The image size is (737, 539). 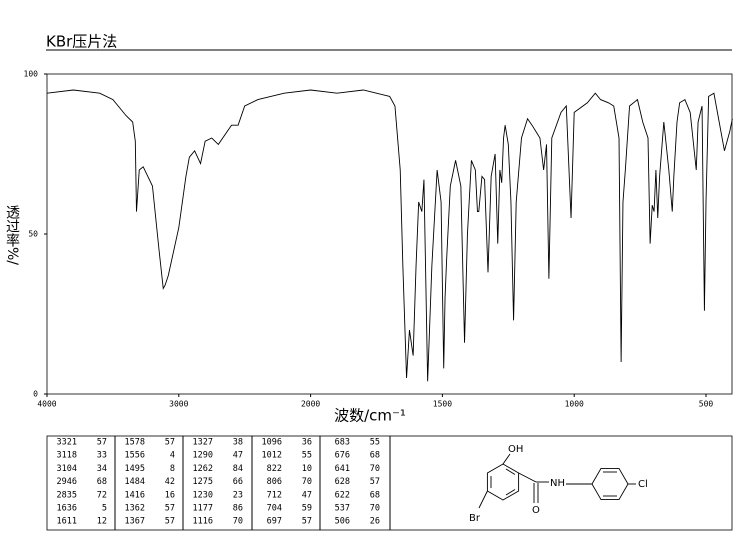 What do you see at coordinates (67, 495) in the screenshot?
I see `table-wavenumber: 2835` at bounding box center [67, 495].